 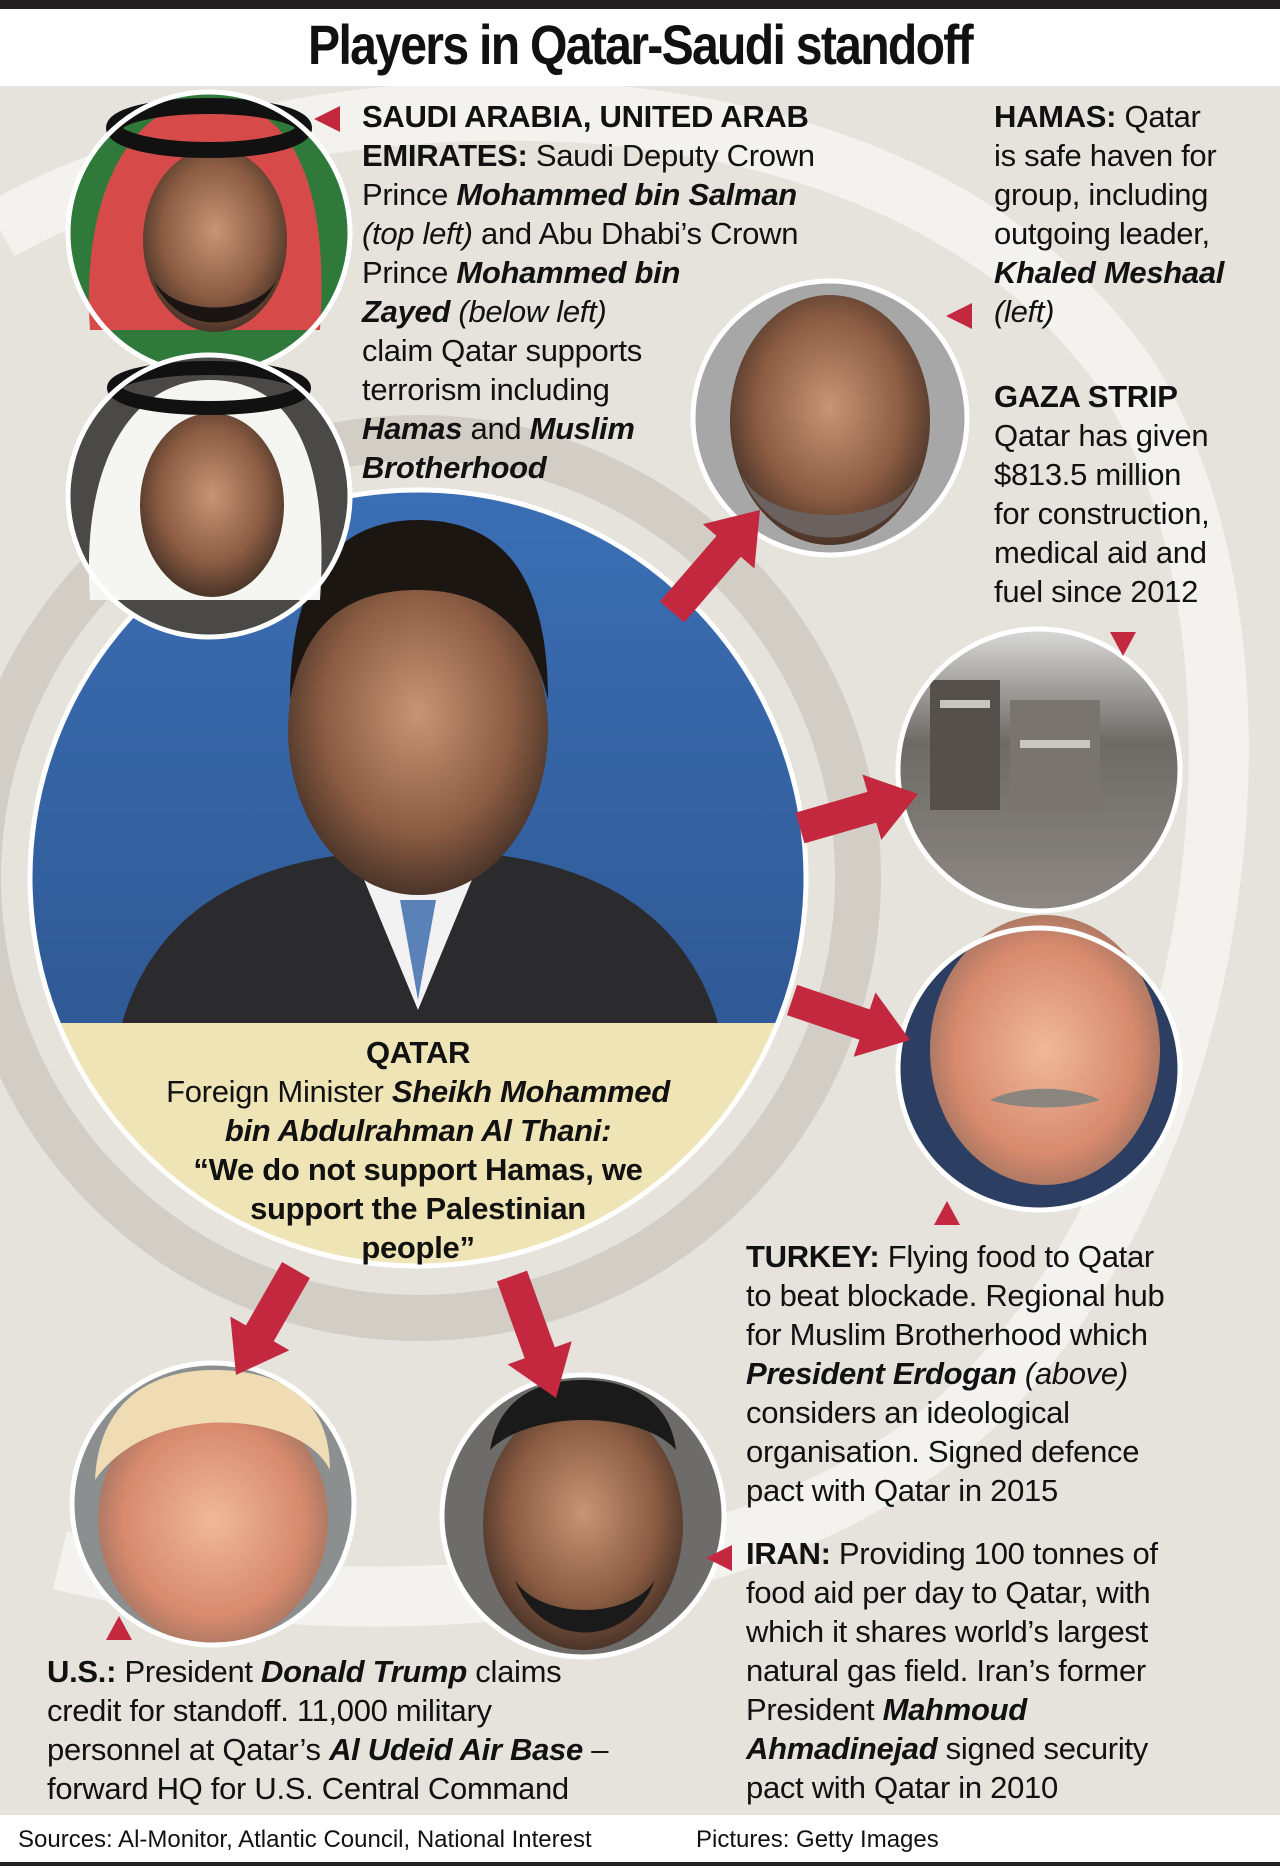 I want to click on text-segment: Flying food to Qatar, so click(x=1017, y=1256).